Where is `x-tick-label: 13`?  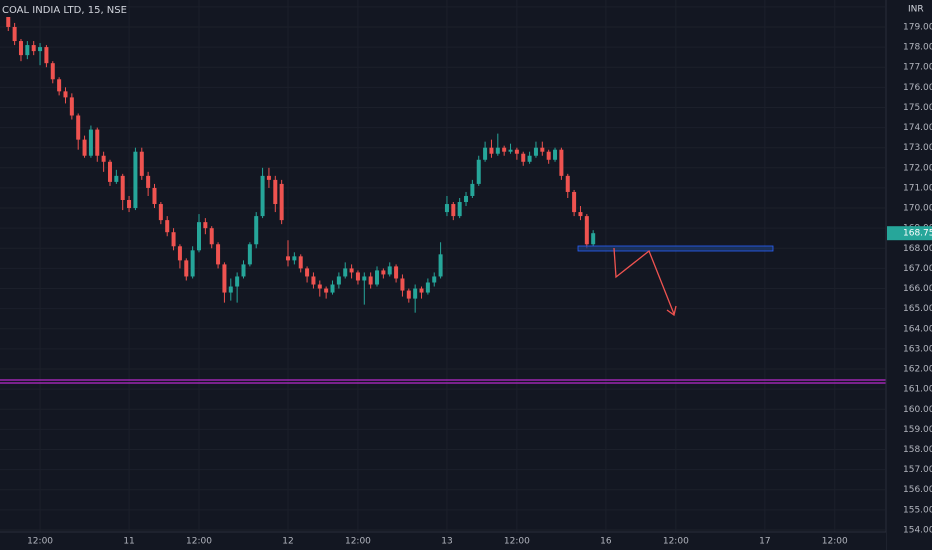 x-tick-label: 13 is located at coordinates (446, 542).